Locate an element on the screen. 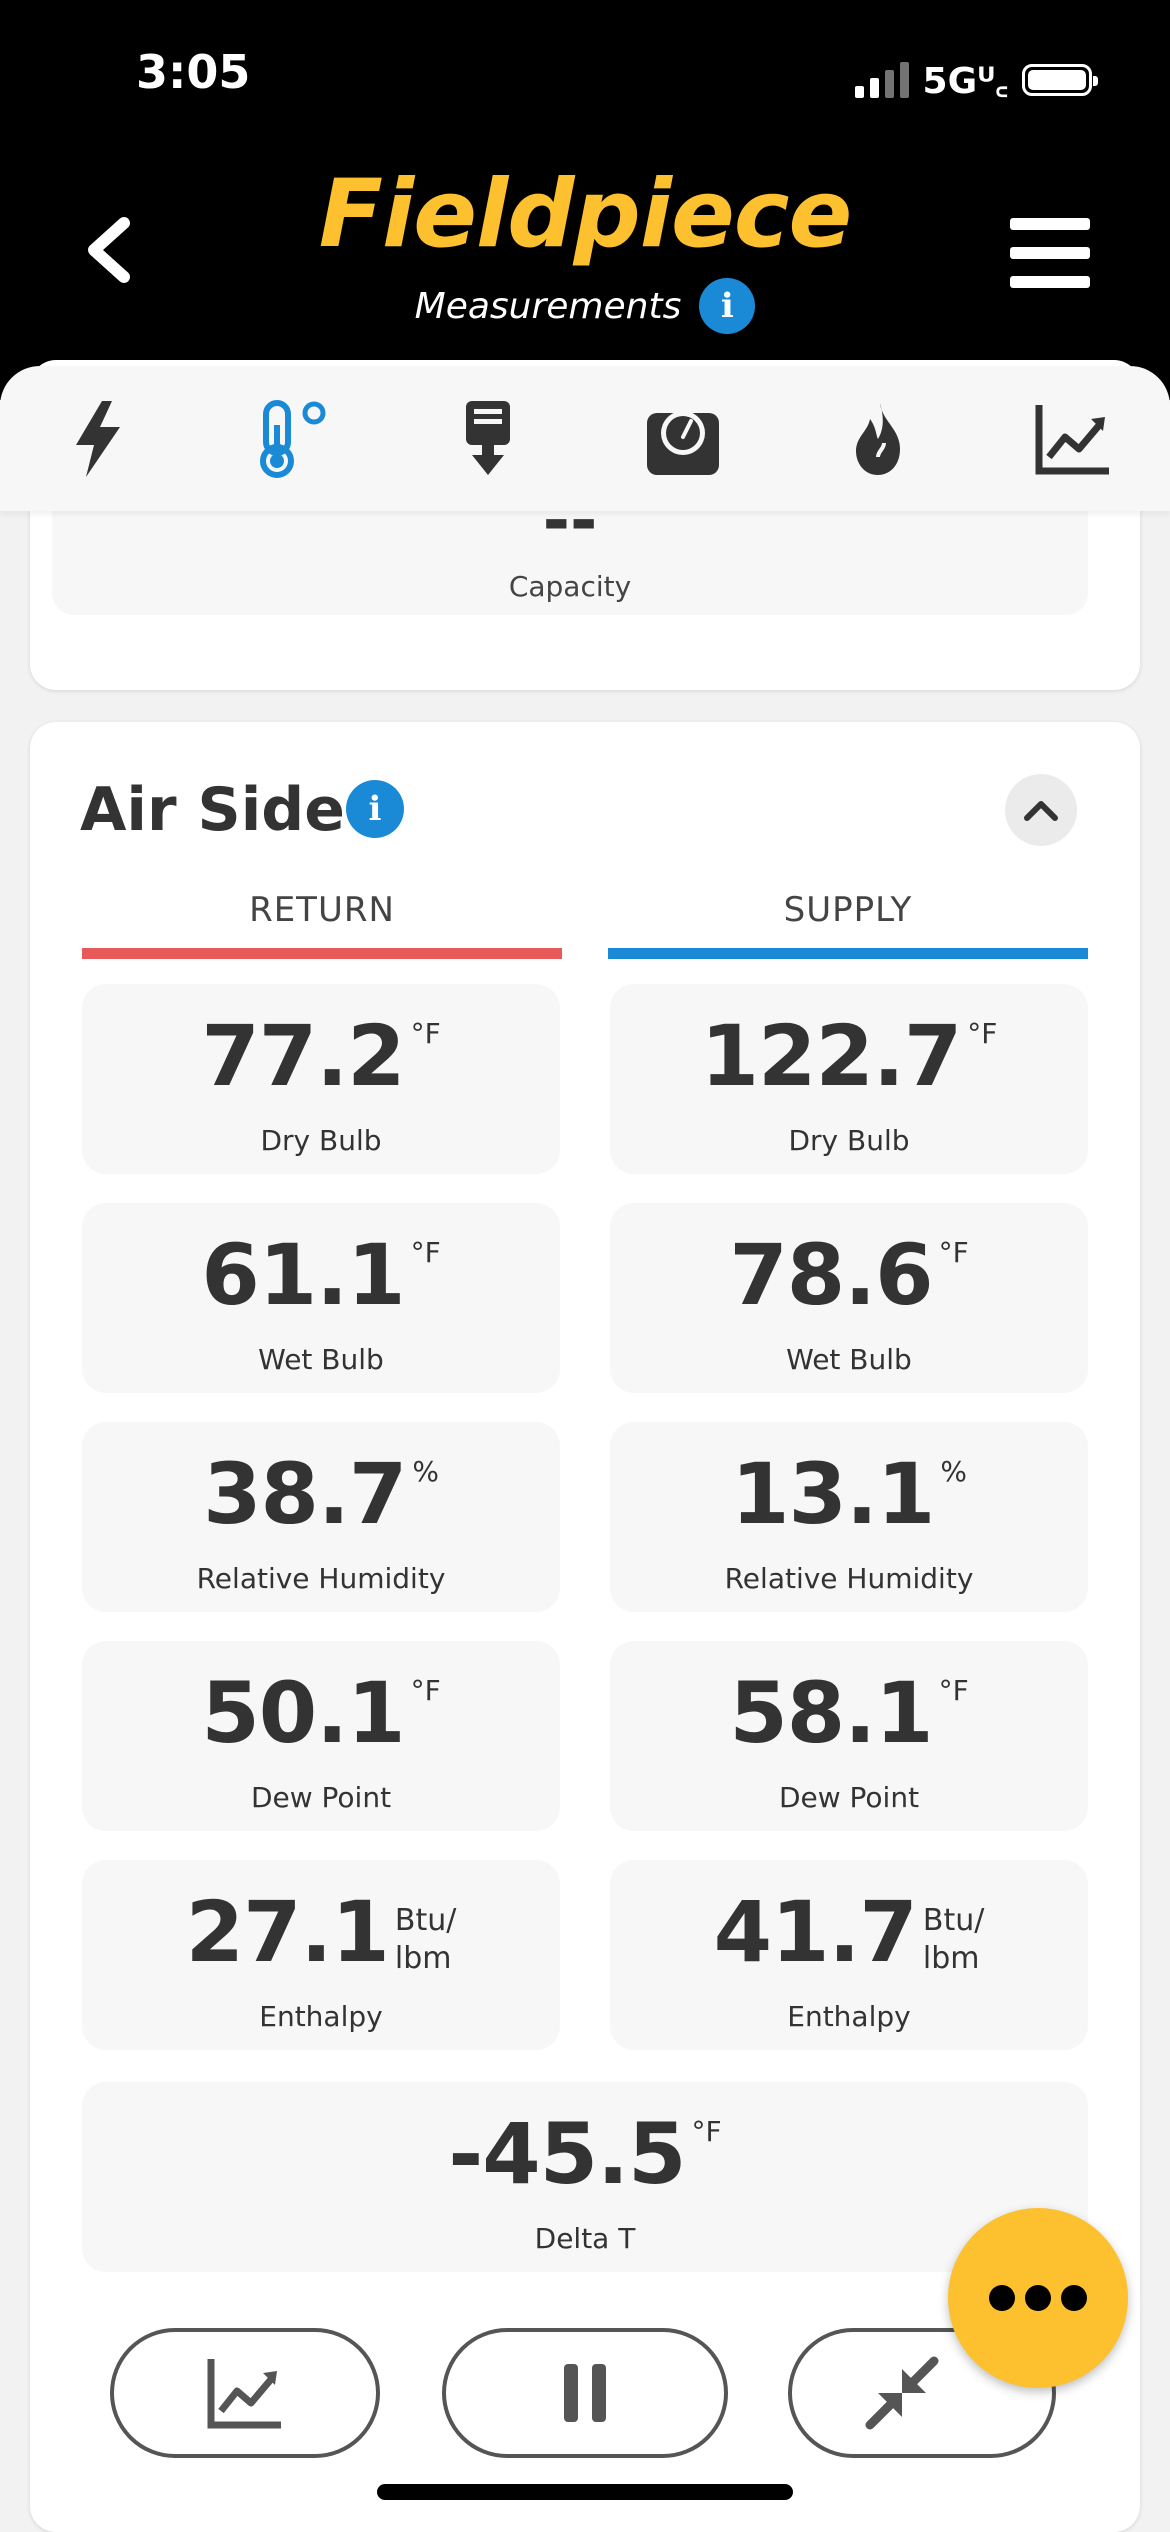  compress-icon is located at coordinates (902, 2393).